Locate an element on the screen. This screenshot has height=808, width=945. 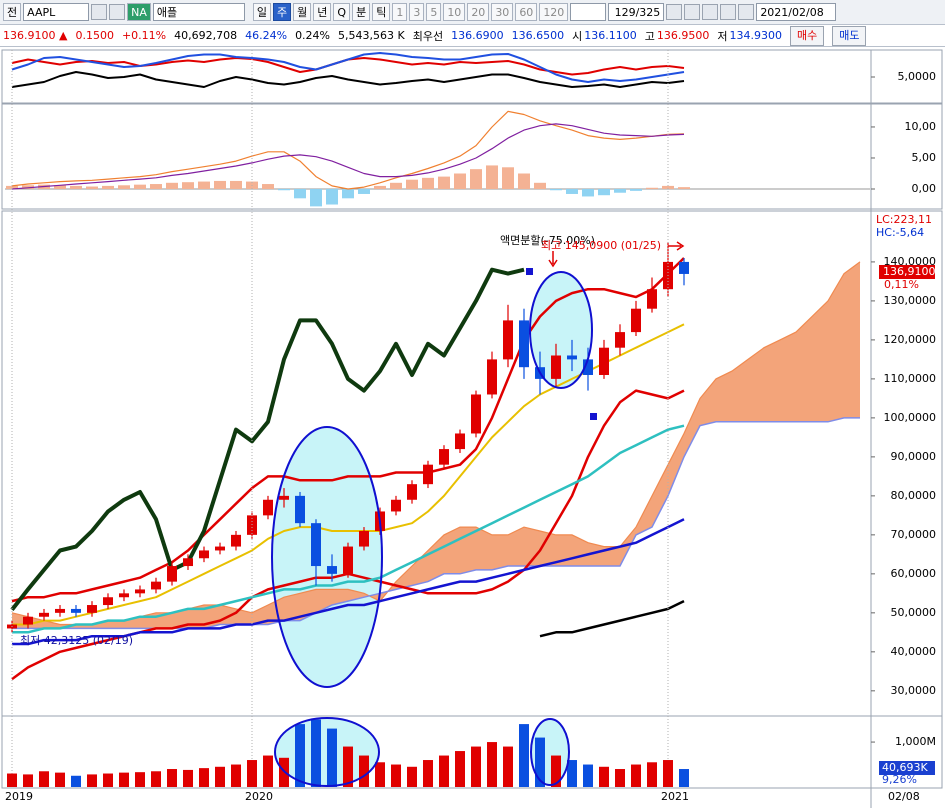
interval-button: 10 is located at coordinates (454, 12).